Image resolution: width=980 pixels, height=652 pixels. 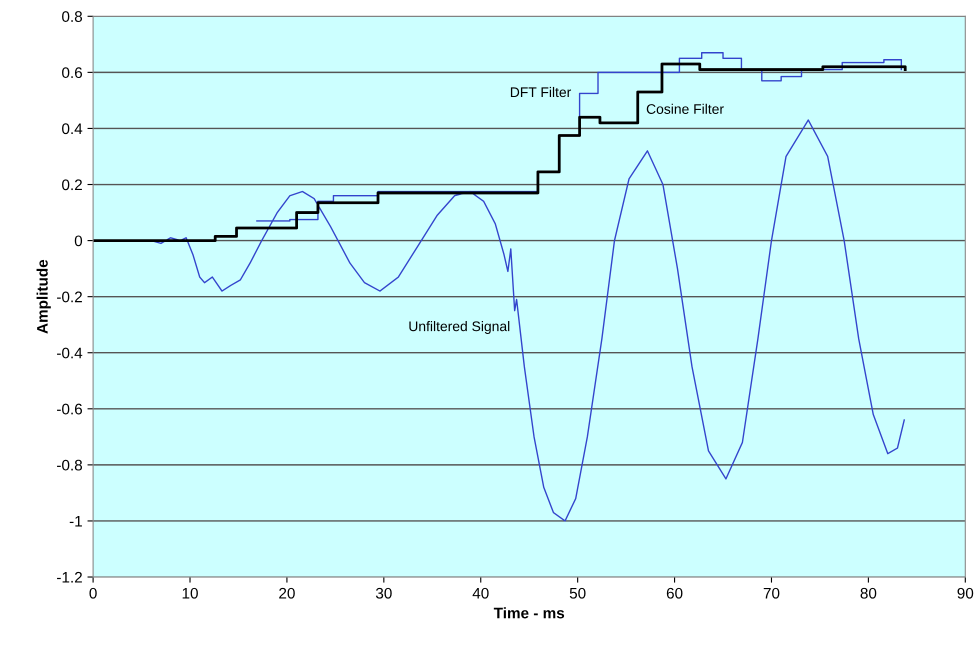 What do you see at coordinates (674, 593) in the screenshot?
I see `x-tick-label: 60` at bounding box center [674, 593].